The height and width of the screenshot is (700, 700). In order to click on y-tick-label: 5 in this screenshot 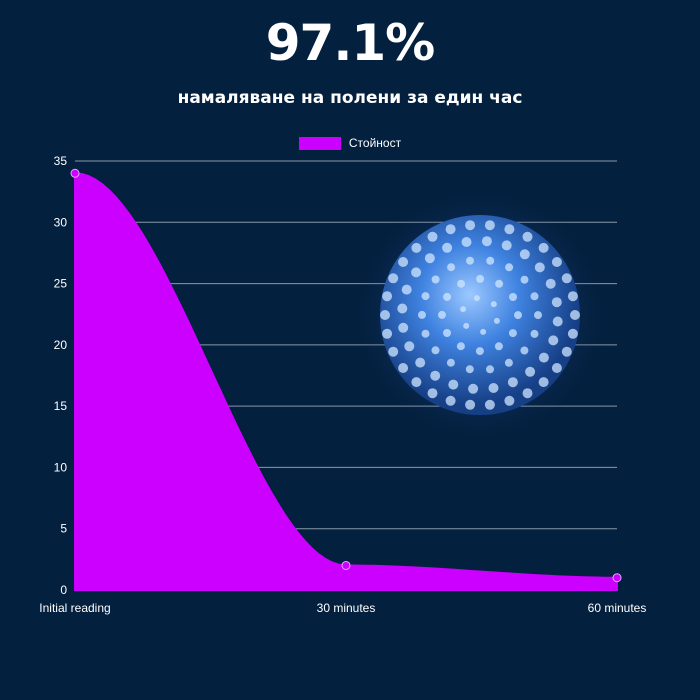, I will do `click(63, 529)`.